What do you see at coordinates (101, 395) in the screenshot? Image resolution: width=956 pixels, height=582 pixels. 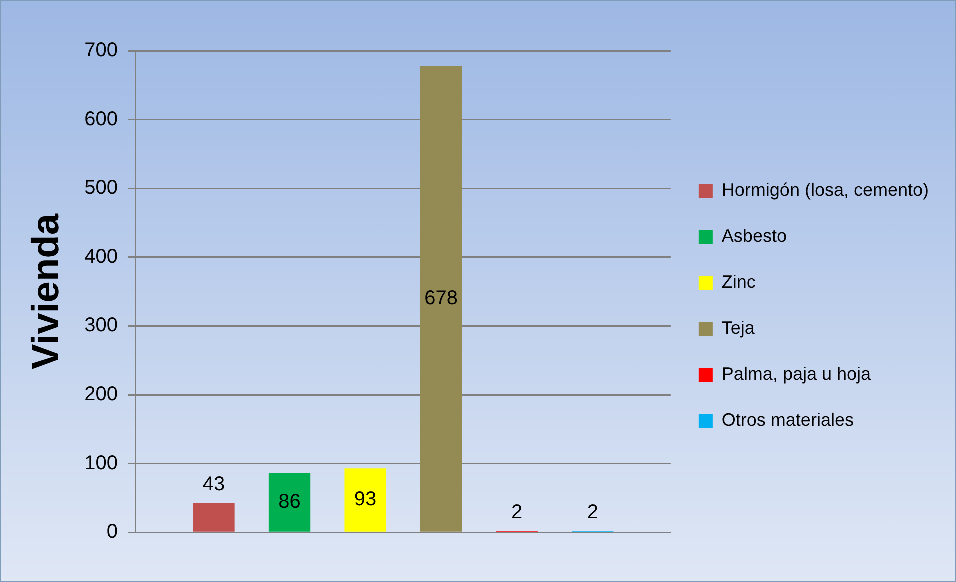 I see `y-tick-label: 200` at bounding box center [101, 395].